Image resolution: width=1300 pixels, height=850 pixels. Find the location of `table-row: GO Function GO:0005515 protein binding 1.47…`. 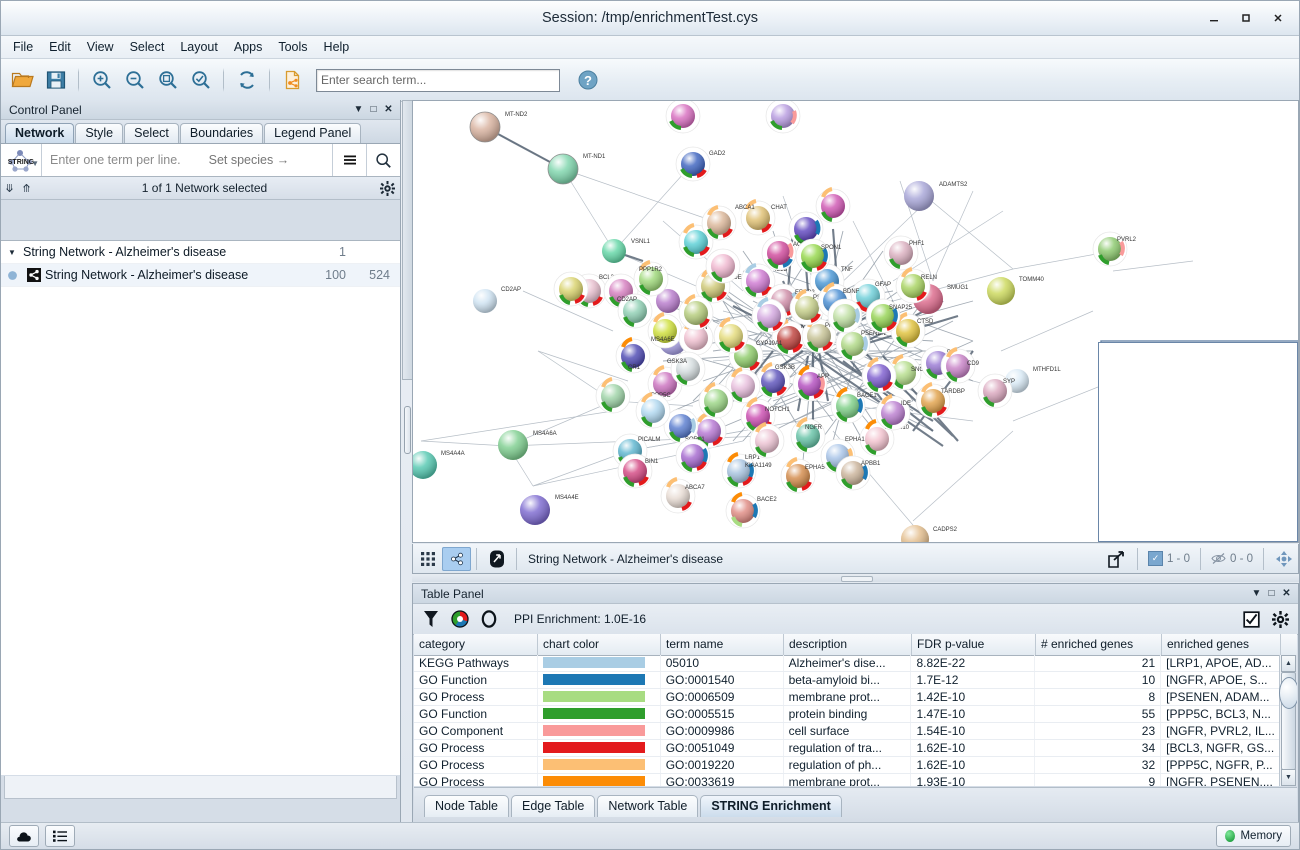

table-row: GO Function GO:0005515 protein binding 1.47… is located at coordinates (847, 714).